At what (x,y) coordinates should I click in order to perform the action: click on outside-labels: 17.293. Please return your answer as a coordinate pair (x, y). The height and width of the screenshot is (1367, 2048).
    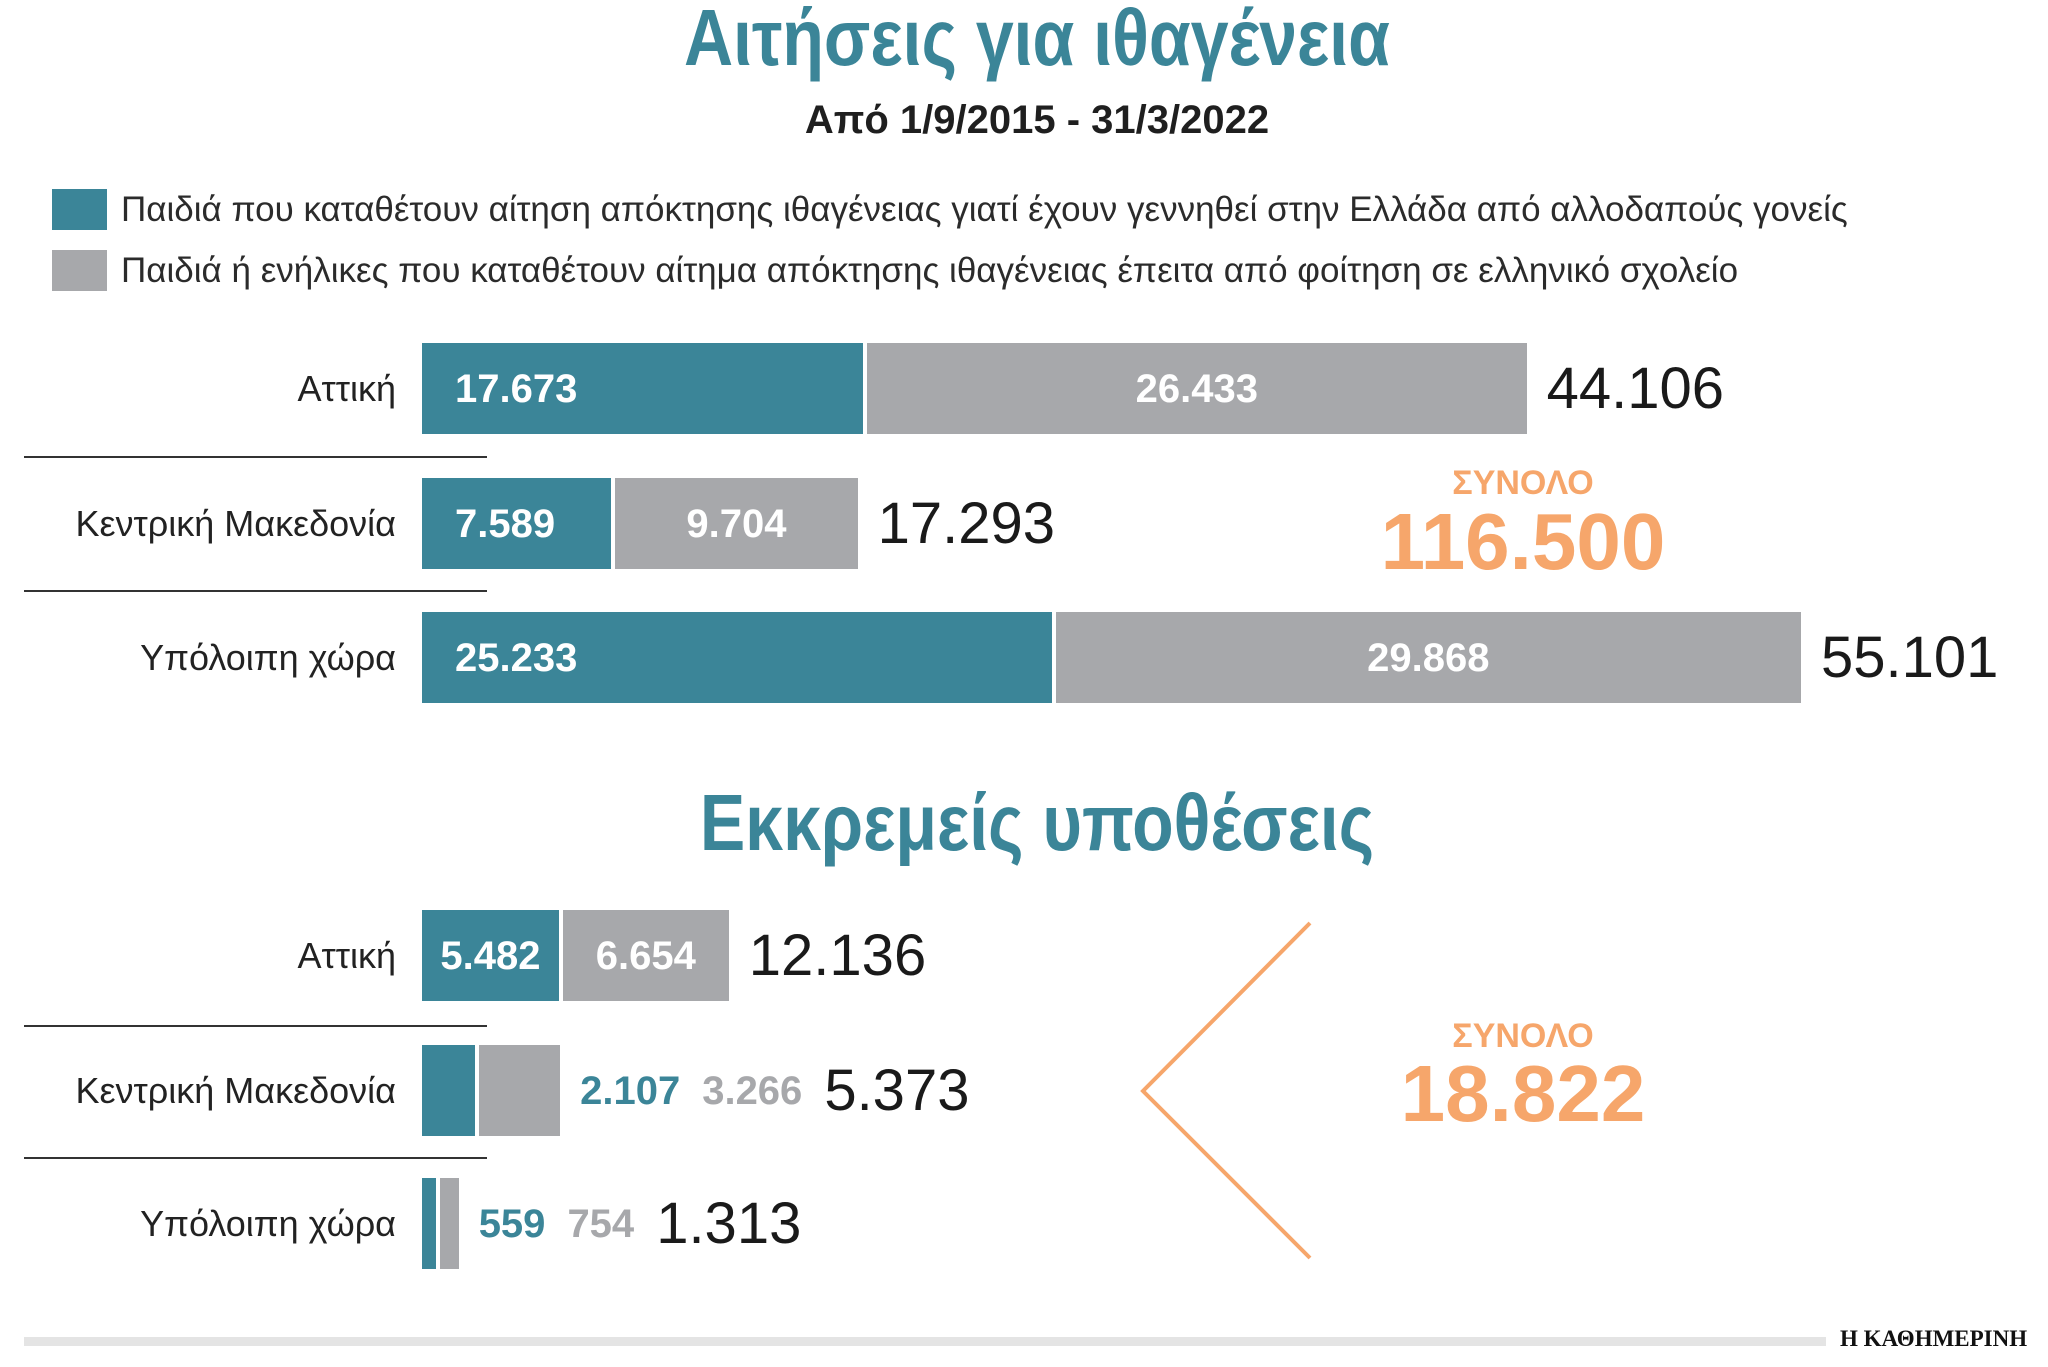
    Looking at the image, I should click on (966, 523).